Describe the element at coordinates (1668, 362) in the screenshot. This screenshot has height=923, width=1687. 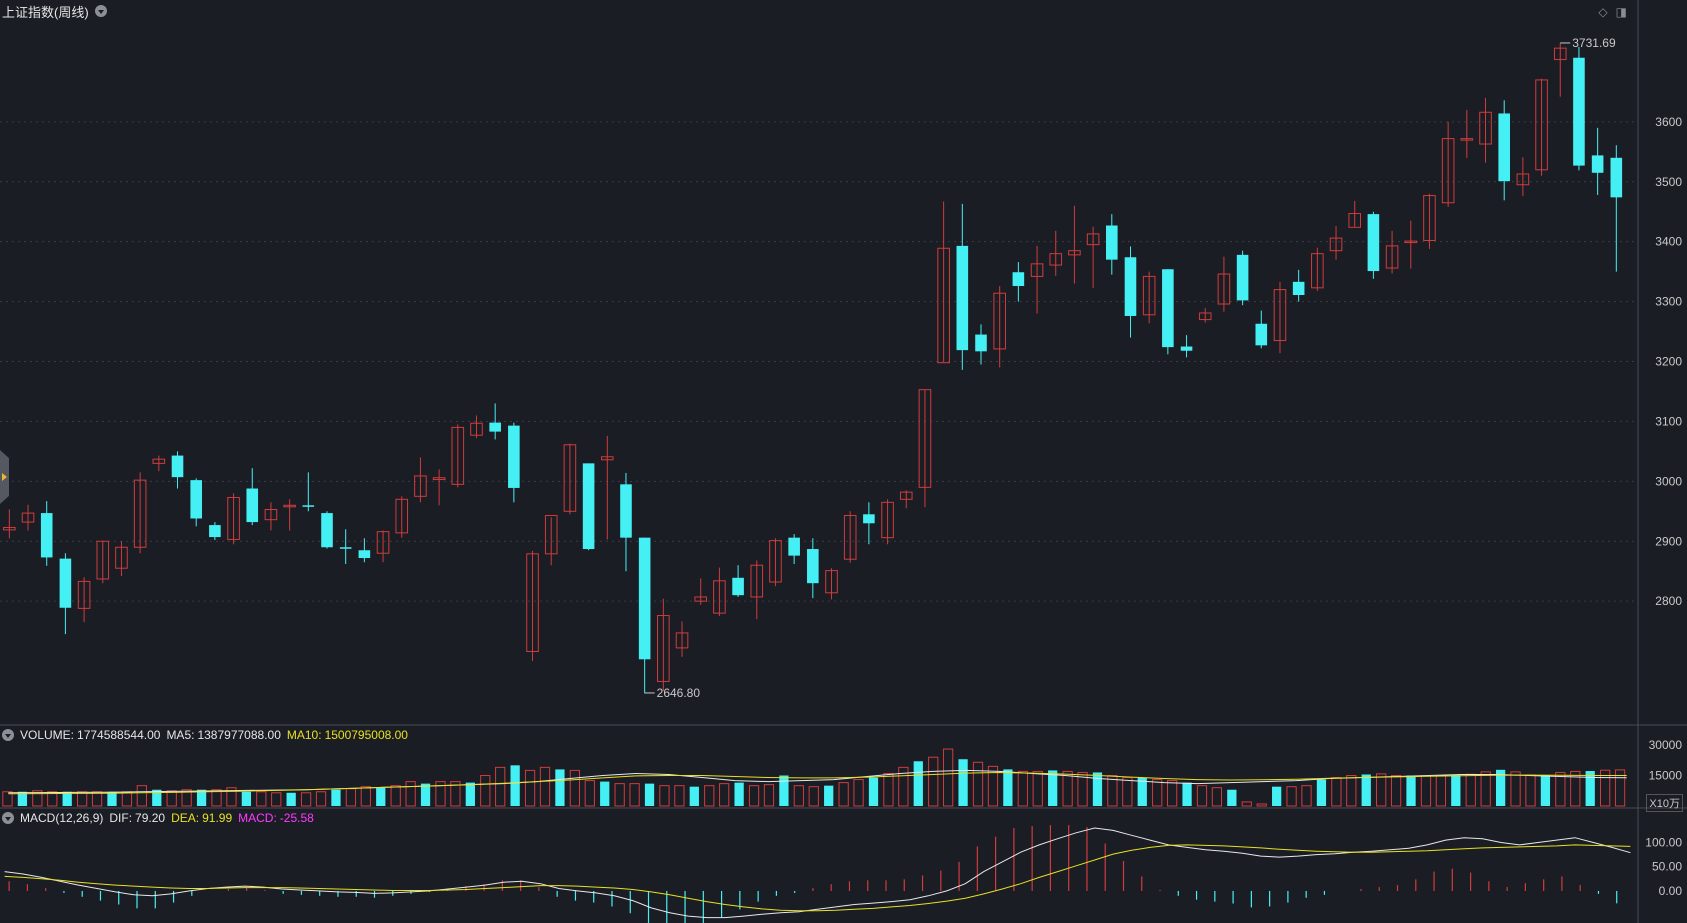
I see `price-tick-label: 3200` at that location.